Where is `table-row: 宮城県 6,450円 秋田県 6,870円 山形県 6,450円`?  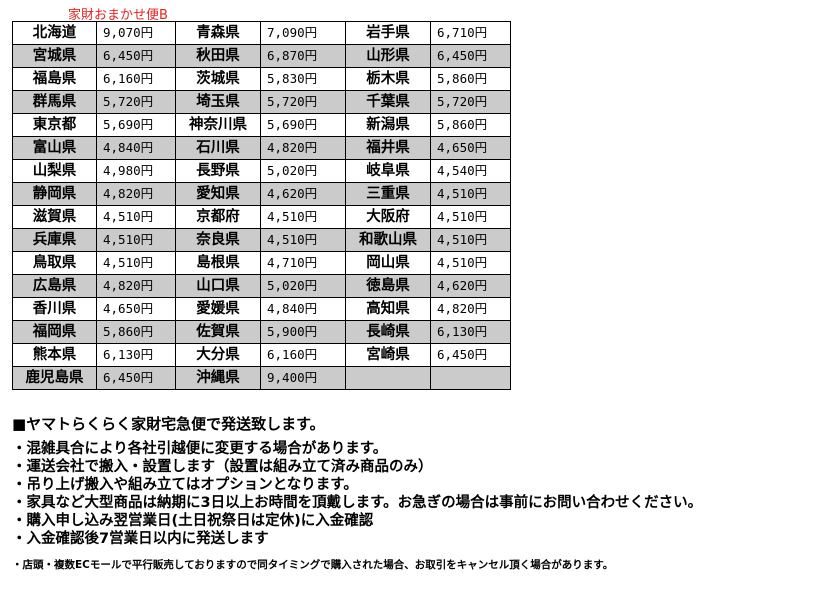 table-row: 宮城県 6,450円 秋田県 6,870円 山形県 6,450円 is located at coordinates (261, 56).